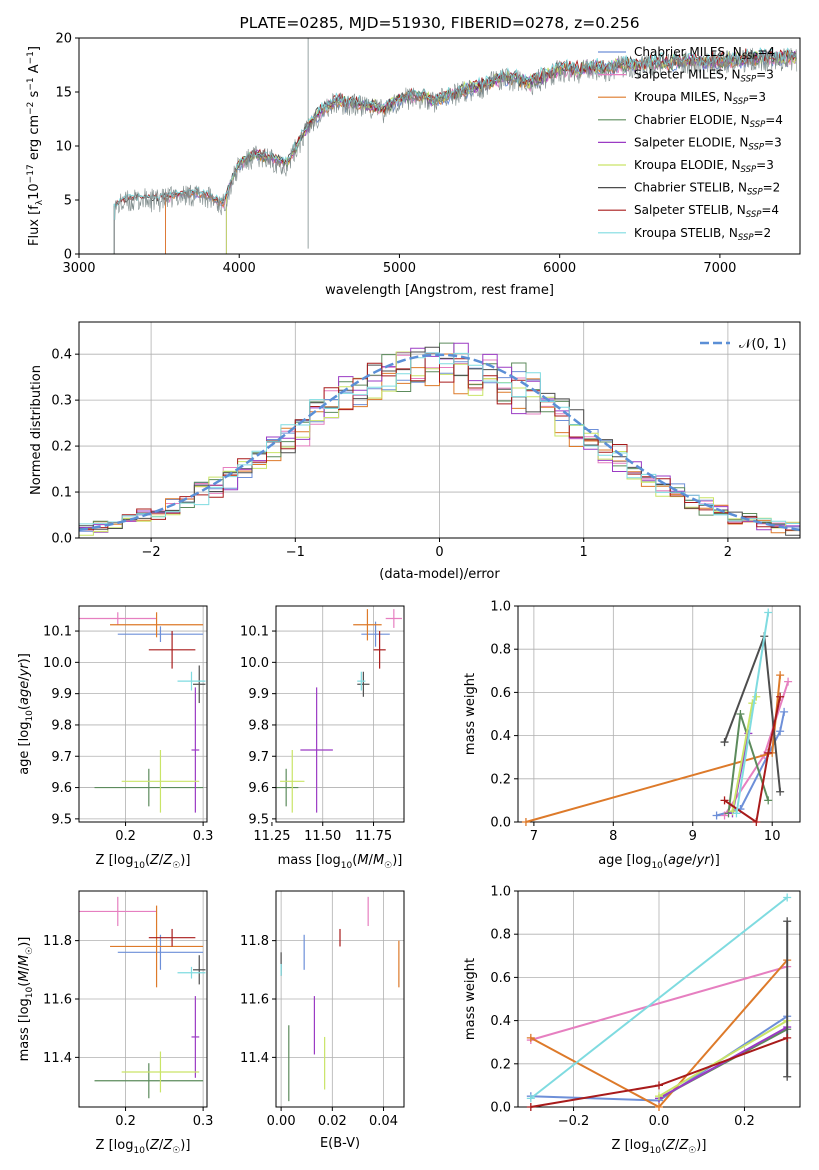 This screenshot has height=1170, width=819. What do you see at coordinates (63, 93) in the screenshot?
I see `y-tick-label: 15` at bounding box center [63, 93].